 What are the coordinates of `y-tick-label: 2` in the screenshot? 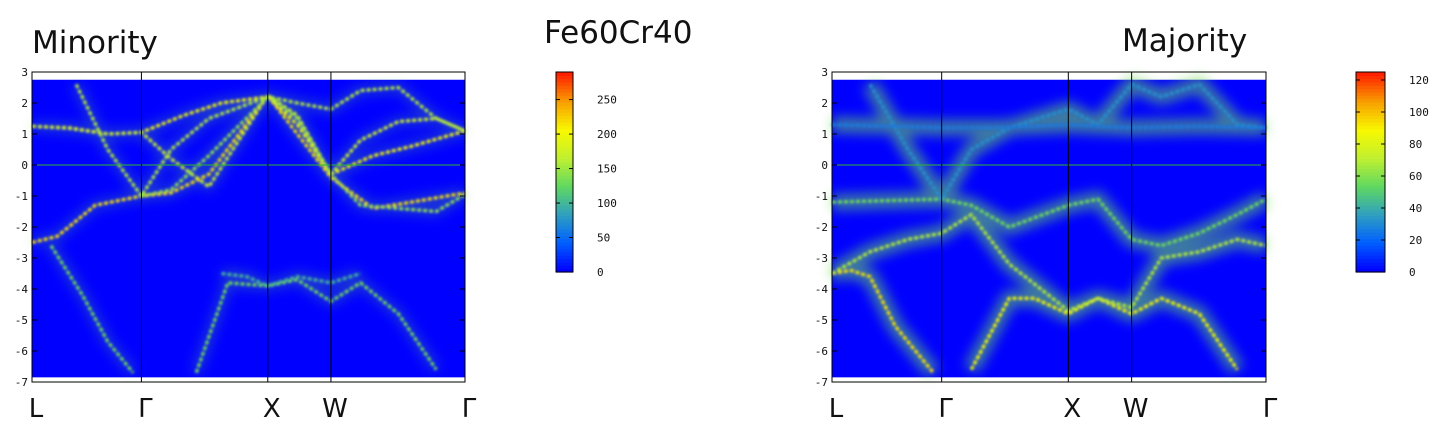 It's located at (24, 103).